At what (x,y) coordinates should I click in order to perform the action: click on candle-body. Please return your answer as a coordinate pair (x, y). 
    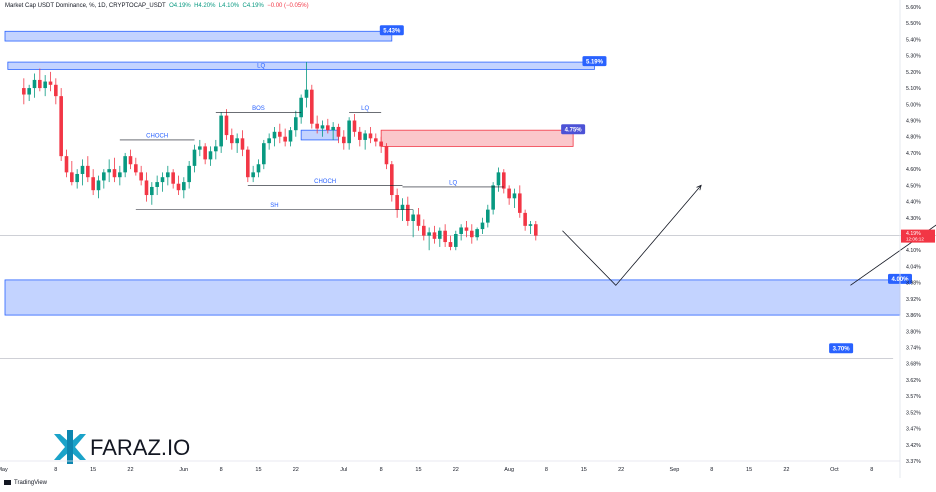
    Looking at the image, I should click on (56, 90).